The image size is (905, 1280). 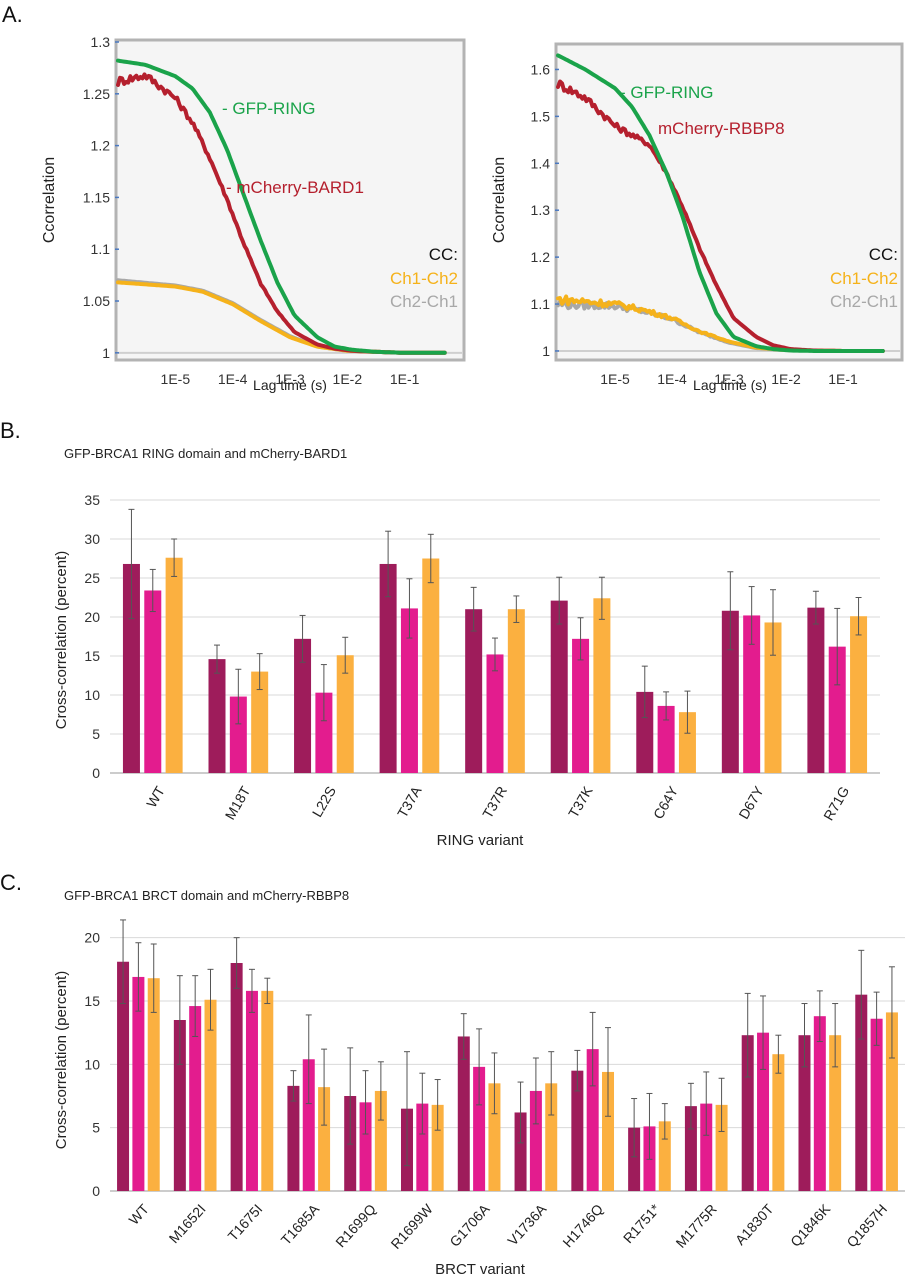 What do you see at coordinates (206, 453) in the screenshot?
I see `chart-b-title: GFP-BRCA1 RING domain and mCherry-BARD1` at bounding box center [206, 453].